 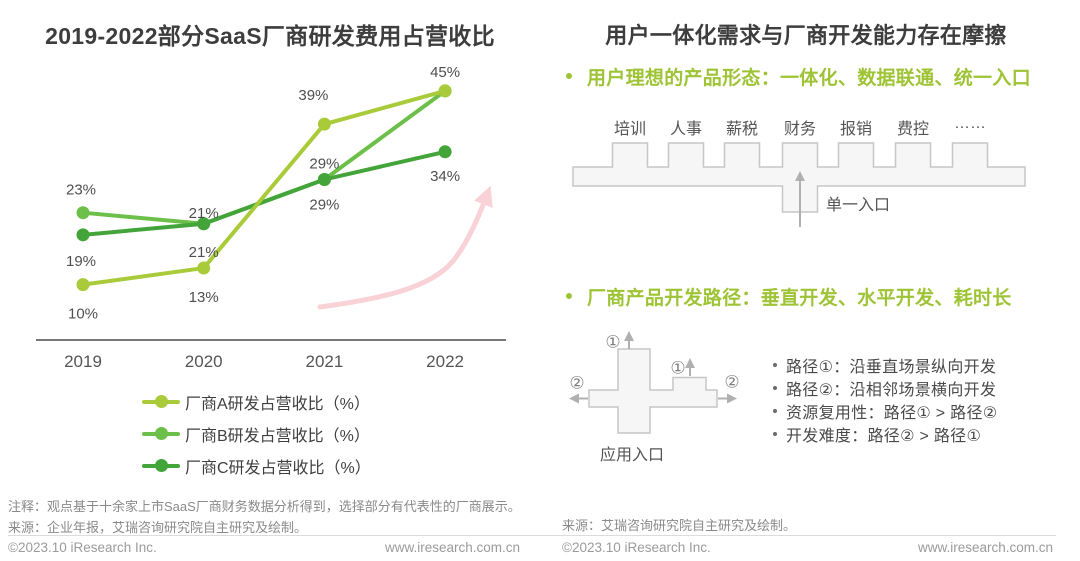 What do you see at coordinates (405, 247) in the screenshot?
I see `trend-arrow-icon` at bounding box center [405, 247].